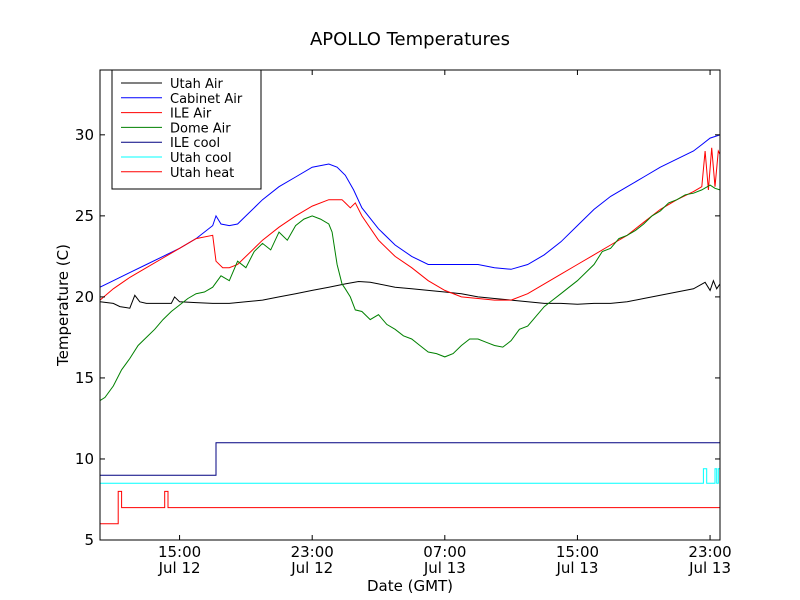  Describe the element at coordinates (206, 99) in the screenshot. I see `legend-entry: Cabinet Air` at that location.